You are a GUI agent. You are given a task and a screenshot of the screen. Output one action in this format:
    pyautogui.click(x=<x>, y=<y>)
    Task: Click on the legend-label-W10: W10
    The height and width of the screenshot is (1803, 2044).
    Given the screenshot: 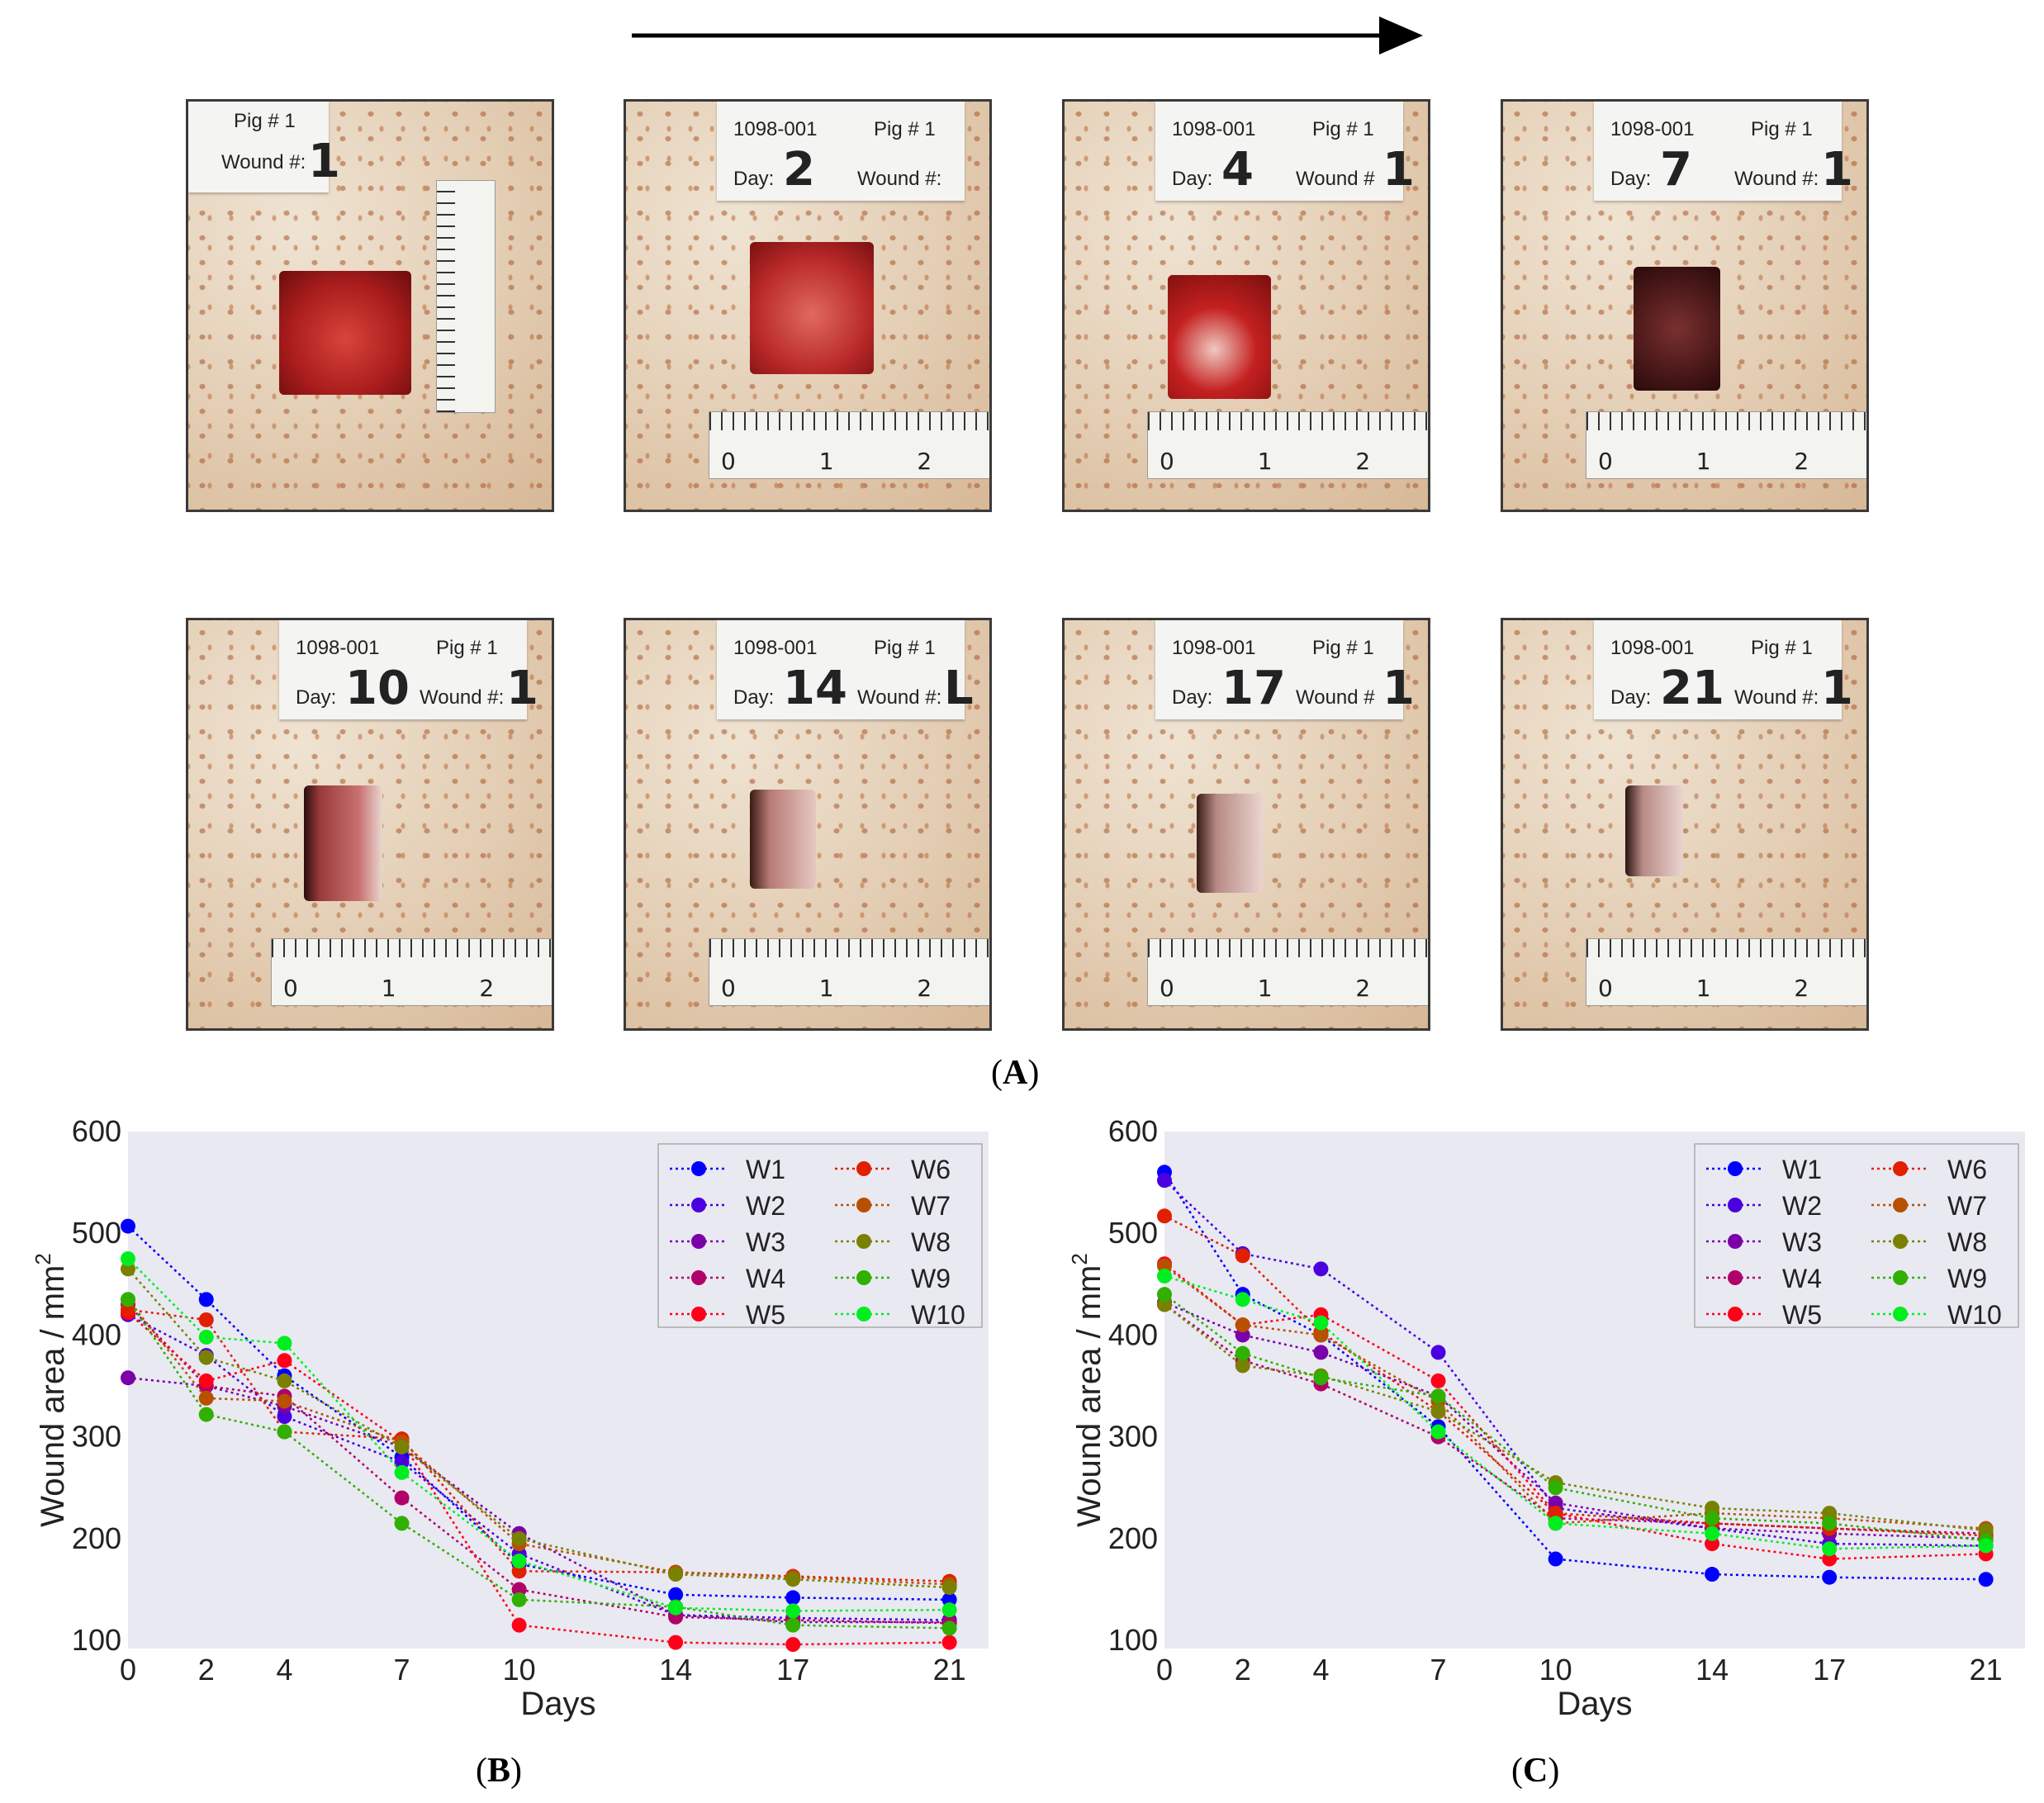 What is the action you would take?
    pyautogui.click(x=1974, y=1315)
    